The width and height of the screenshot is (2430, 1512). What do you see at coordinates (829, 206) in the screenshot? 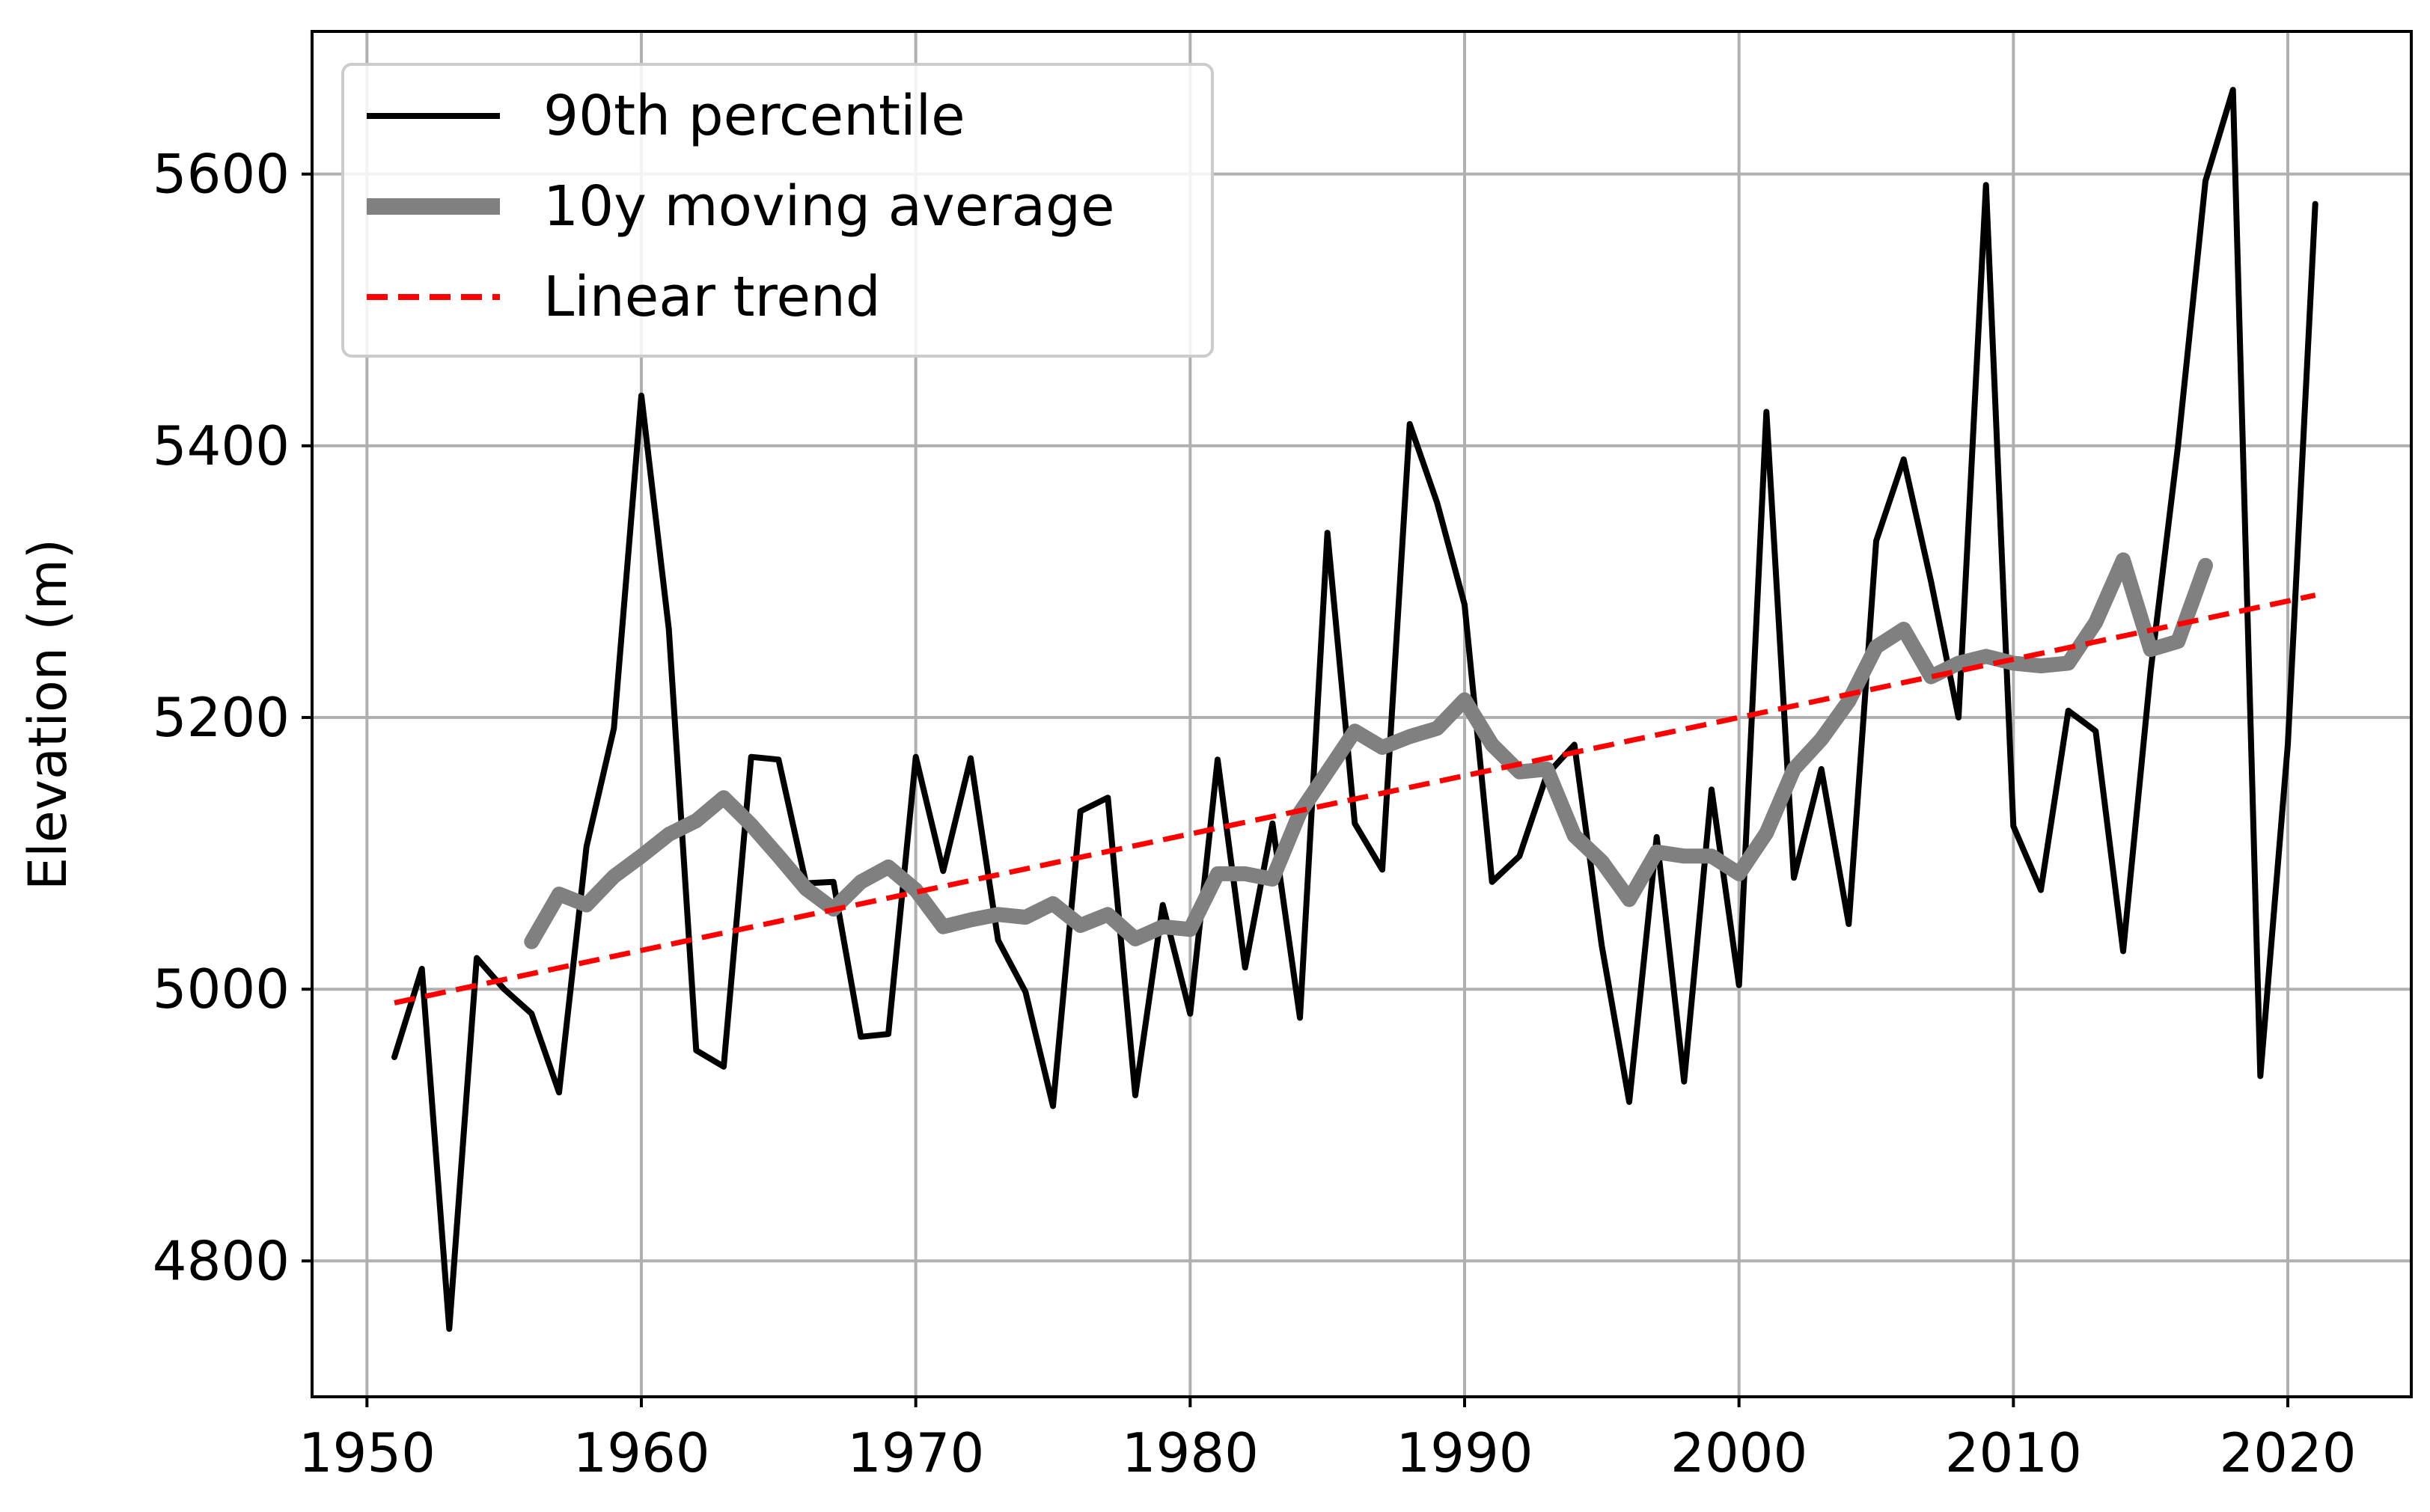
I see `legend-label-10y-moving-average: 10y moving average` at bounding box center [829, 206].